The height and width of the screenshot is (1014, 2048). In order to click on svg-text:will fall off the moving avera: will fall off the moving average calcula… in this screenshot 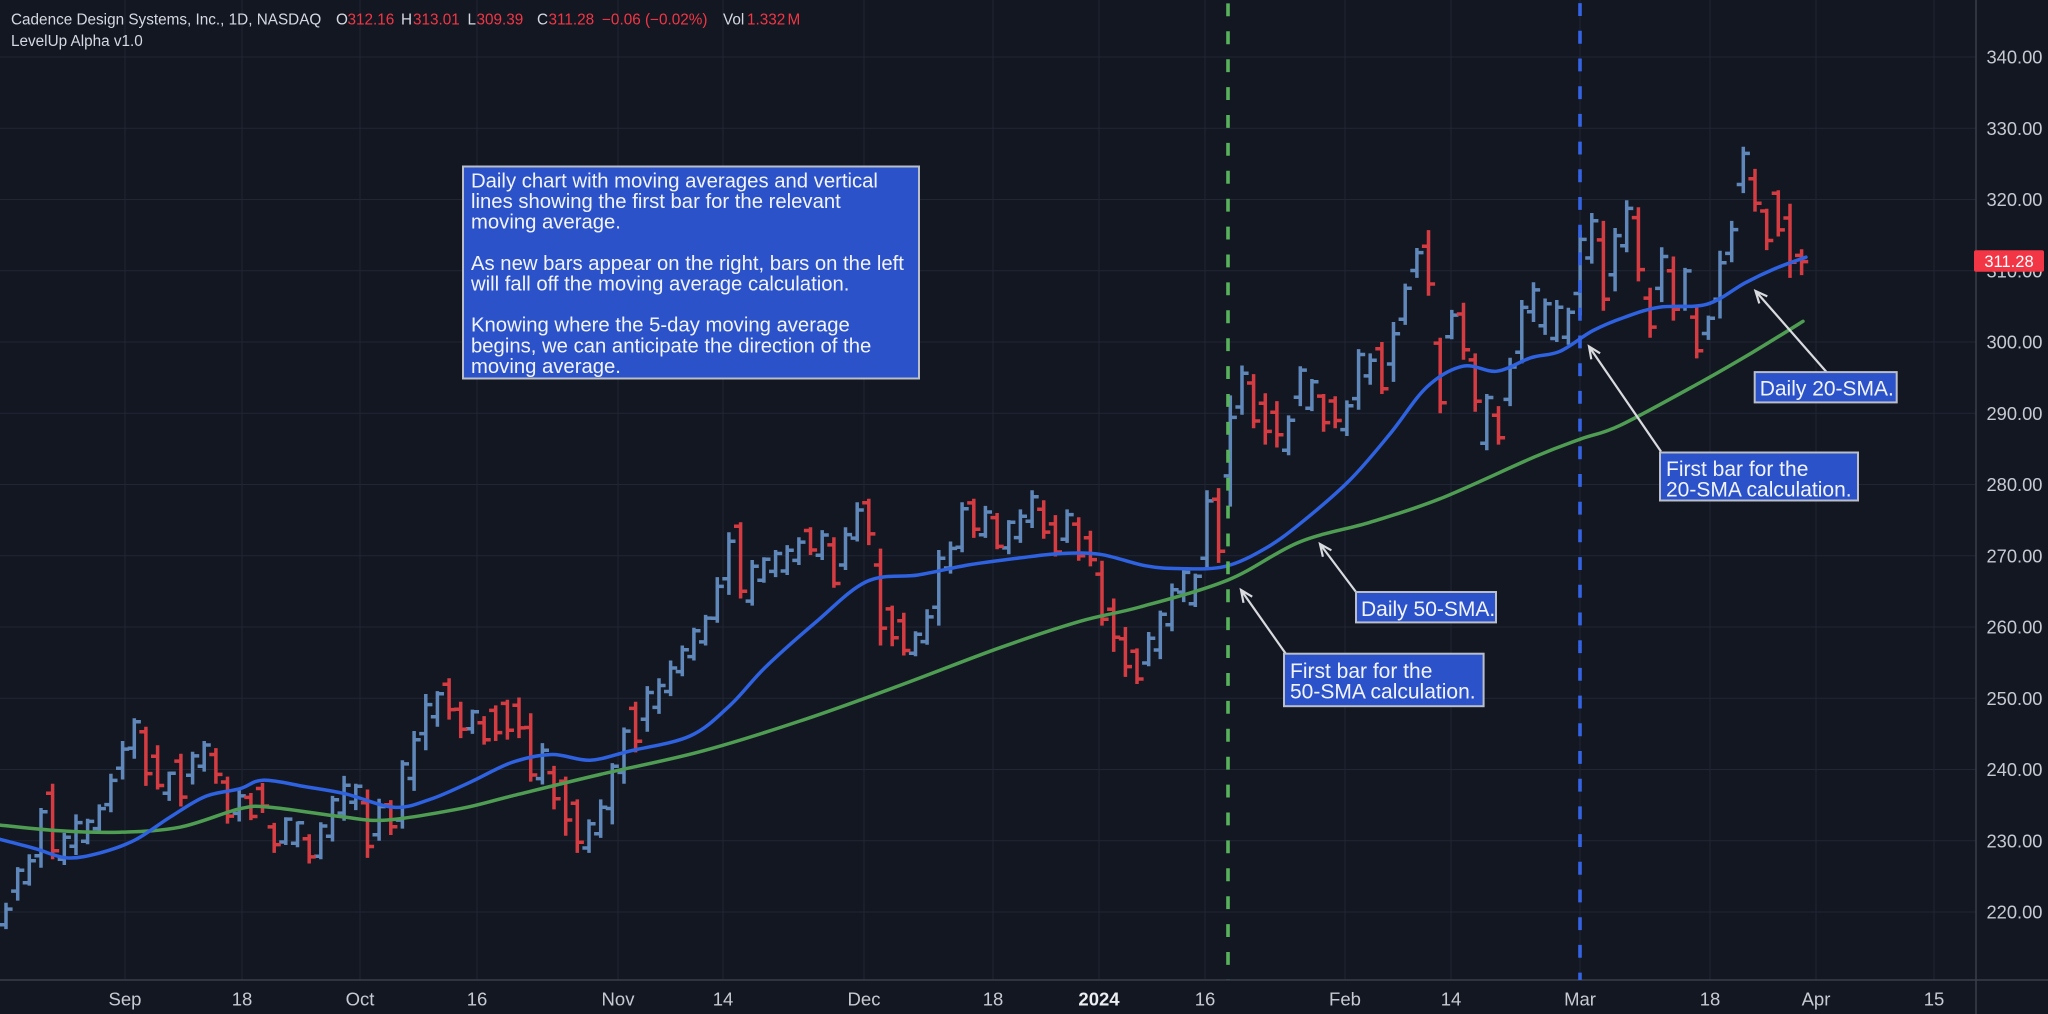, I will do `click(659, 285)`.